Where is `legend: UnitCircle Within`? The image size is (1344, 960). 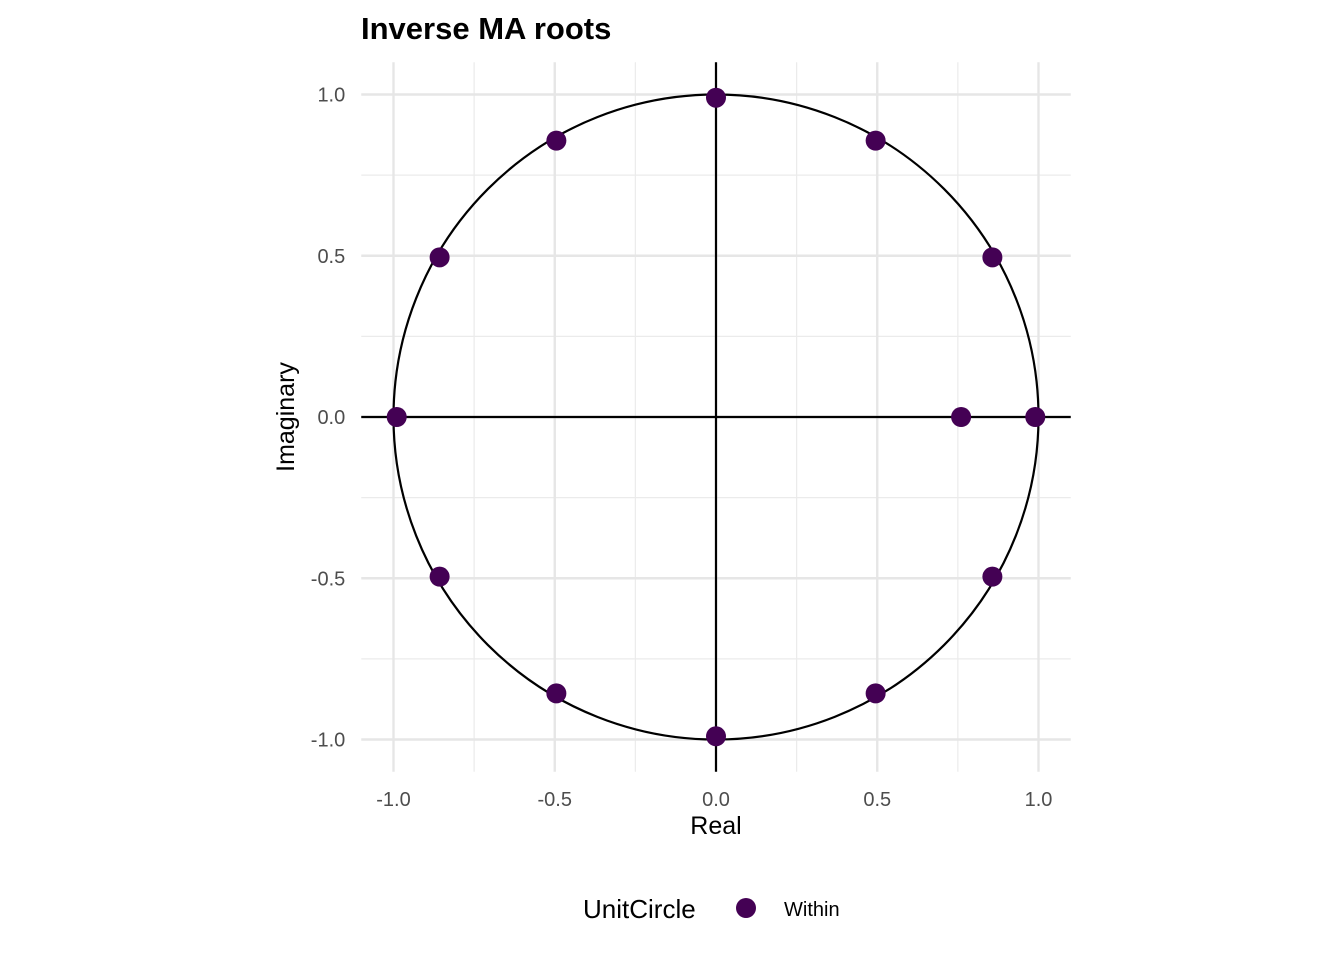
legend: UnitCircle Within is located at coordinates (711, 909).